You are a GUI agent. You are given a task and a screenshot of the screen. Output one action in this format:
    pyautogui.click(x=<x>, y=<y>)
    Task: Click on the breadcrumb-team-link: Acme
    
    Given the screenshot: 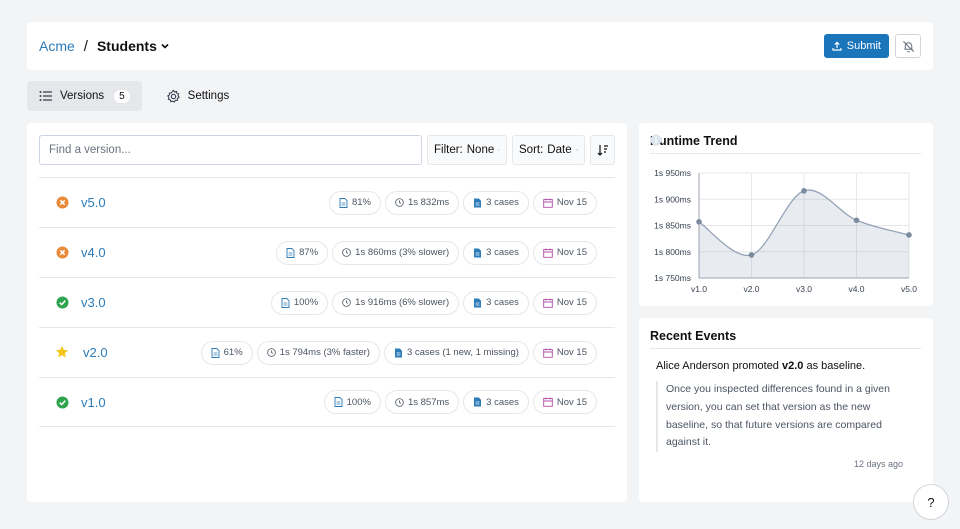 What is the action you would take?
    pyautogui.click(x=57, y=46)
    